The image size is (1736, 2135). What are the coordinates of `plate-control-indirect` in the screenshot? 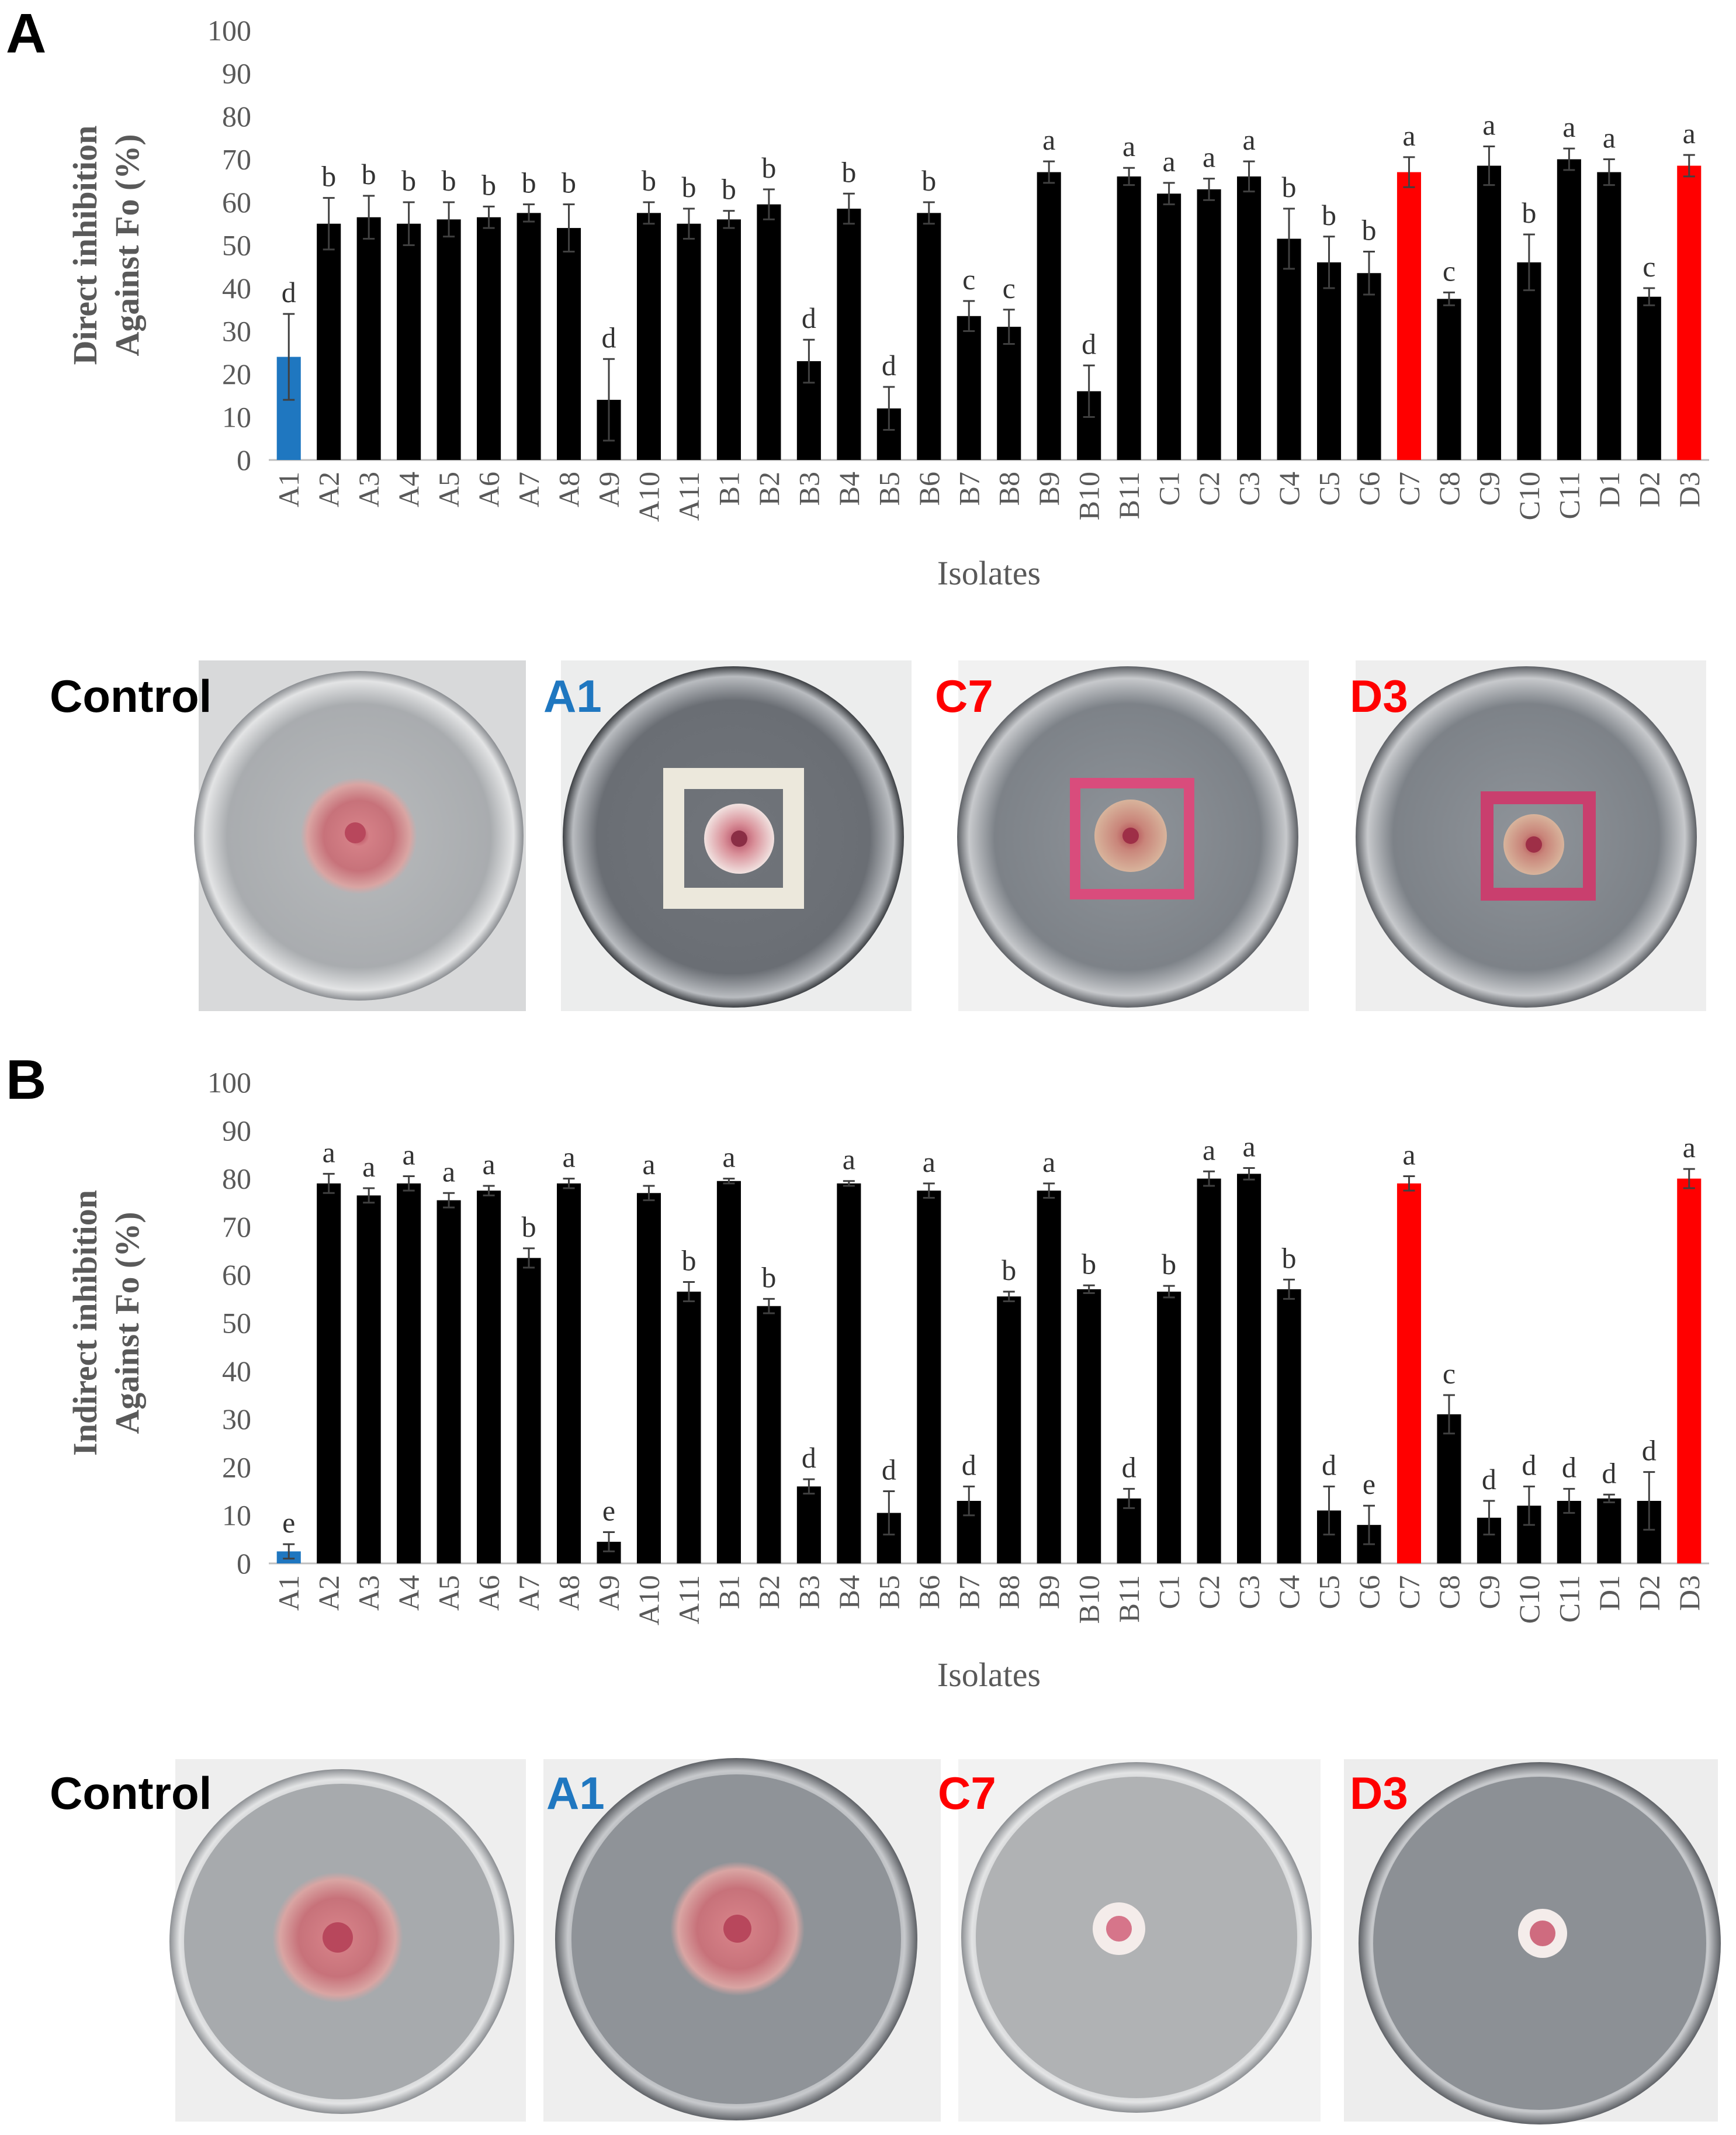 It's located at (347, 1940).